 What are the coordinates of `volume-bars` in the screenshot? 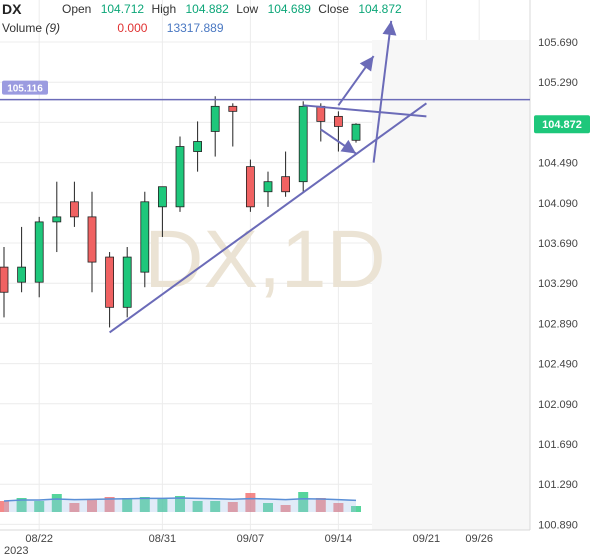 It's located at (180, 502).